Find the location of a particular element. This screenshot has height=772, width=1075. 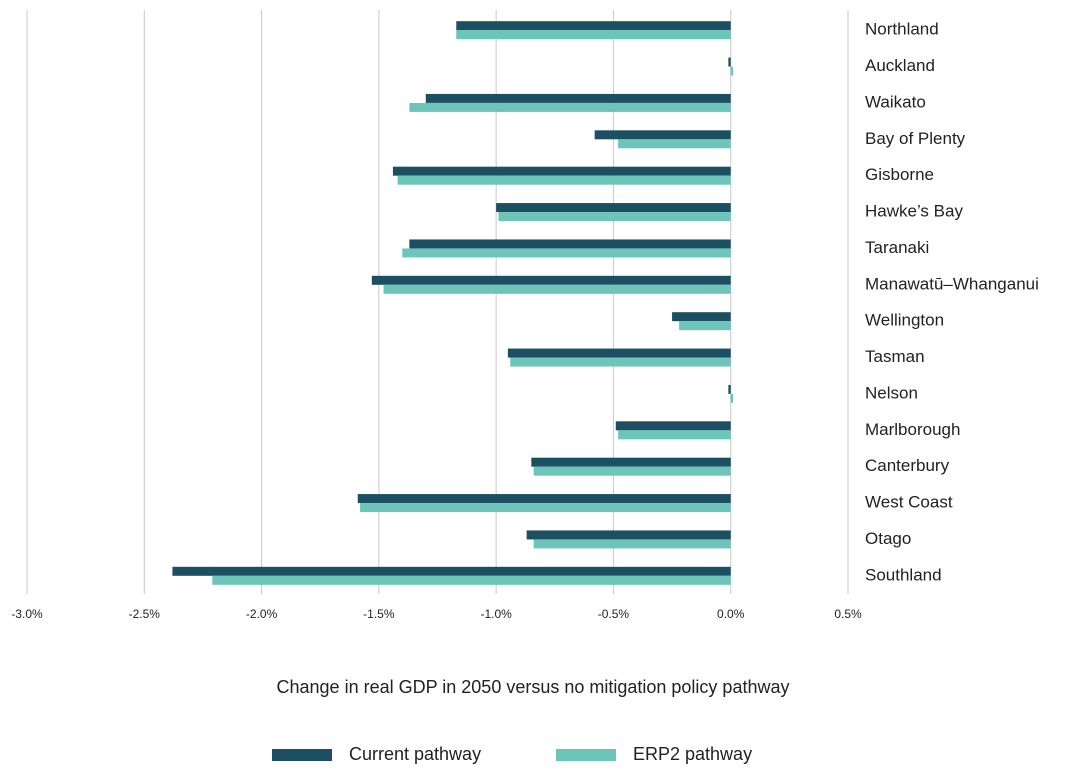

legend-label: Current pathway is located at coordinates (415, 754).